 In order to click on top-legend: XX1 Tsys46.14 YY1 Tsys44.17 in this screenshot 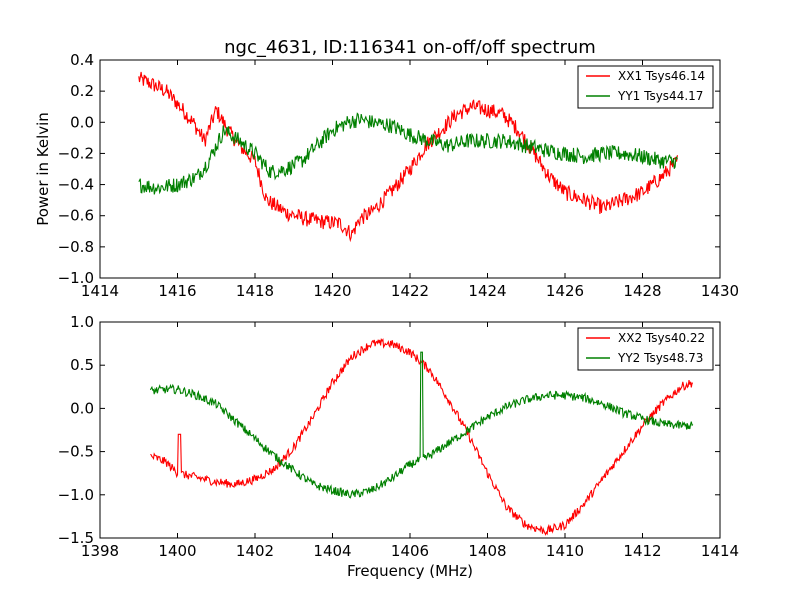, I will do `click(645, 87)`.